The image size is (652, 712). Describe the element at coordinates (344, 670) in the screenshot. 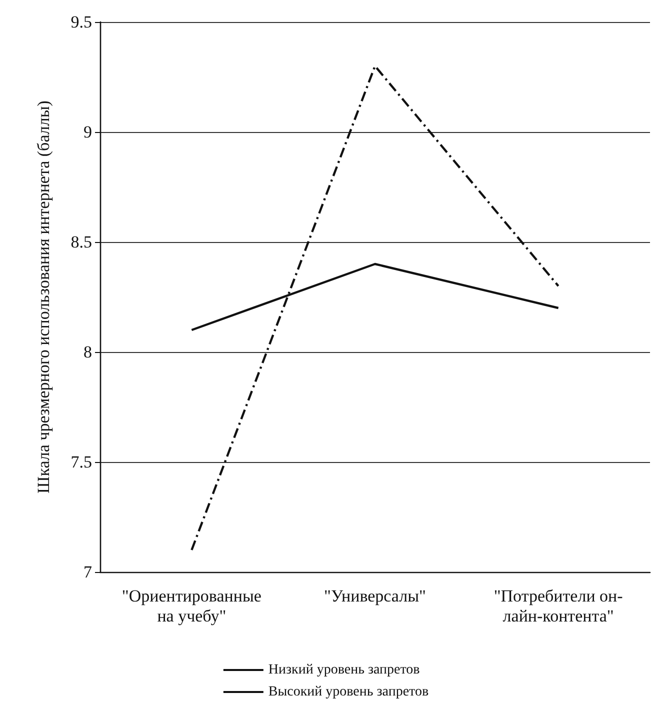

I see `legend-label: Низкий уровень запретов` at that location.